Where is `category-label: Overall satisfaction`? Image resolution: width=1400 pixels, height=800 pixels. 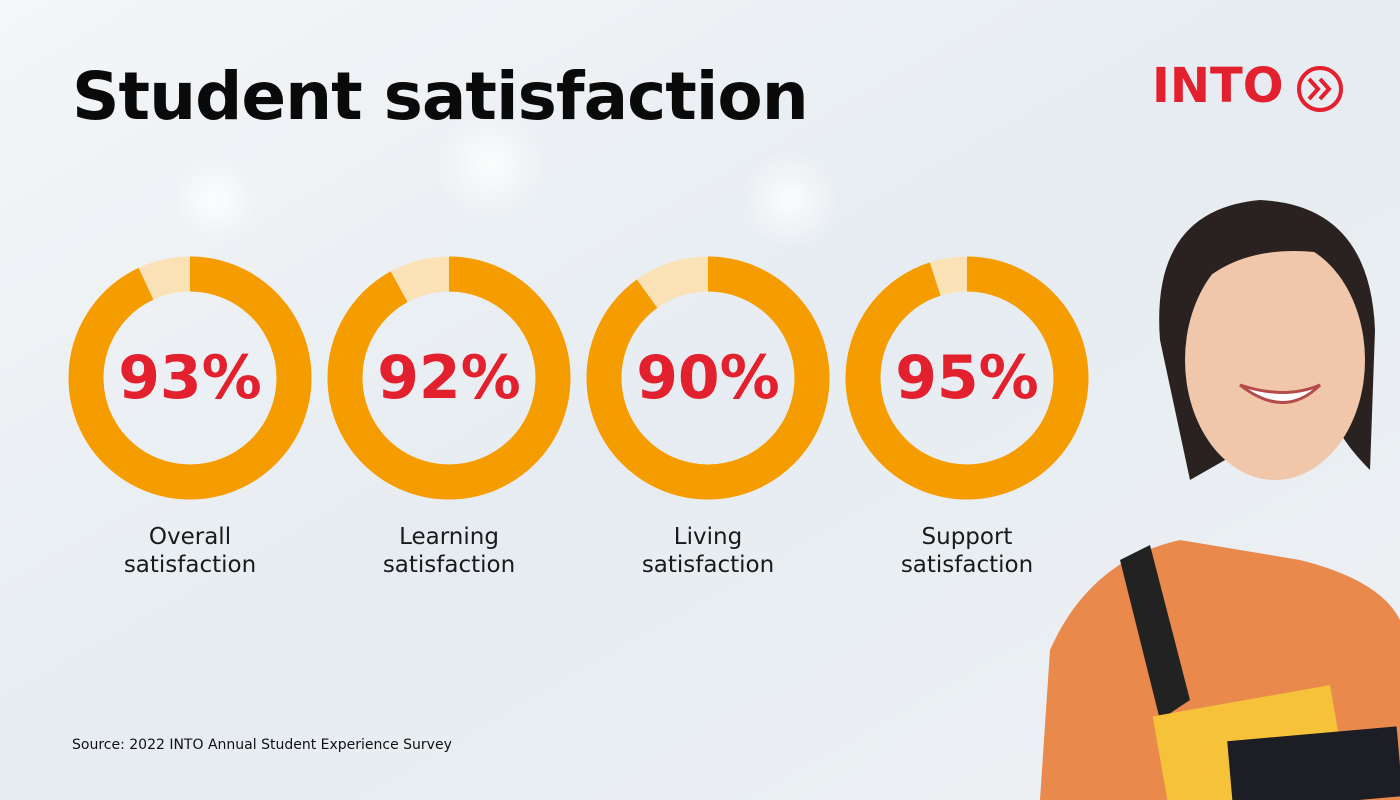
category-label: Overall satisfaction is located at coordinates (190, 551).